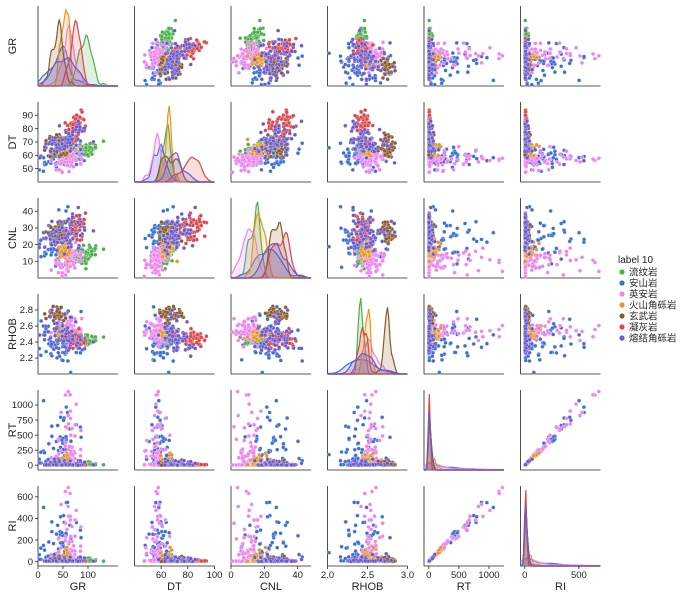 Image resolution: width=680 pixels, height=604 pixels. I want to click on y-tick-label: 60, so click(27, 156).